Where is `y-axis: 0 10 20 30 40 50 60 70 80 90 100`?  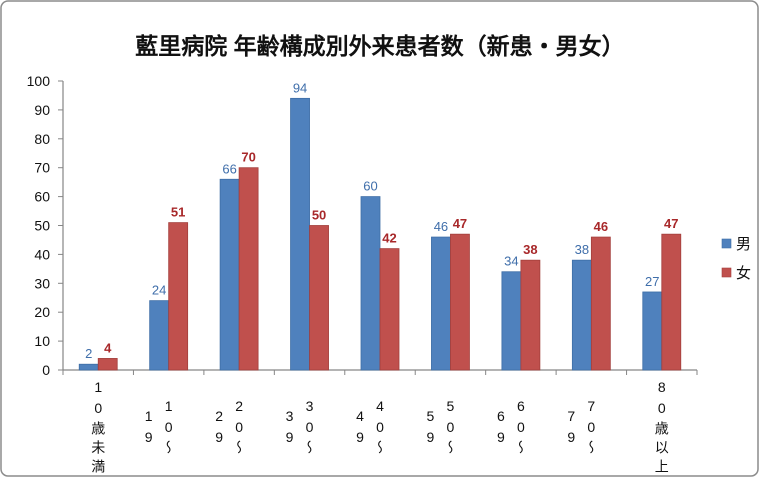 y-axis: 0 10 20 30 40 50 60 70 80 90 100 is located at coordinates (45, 225).